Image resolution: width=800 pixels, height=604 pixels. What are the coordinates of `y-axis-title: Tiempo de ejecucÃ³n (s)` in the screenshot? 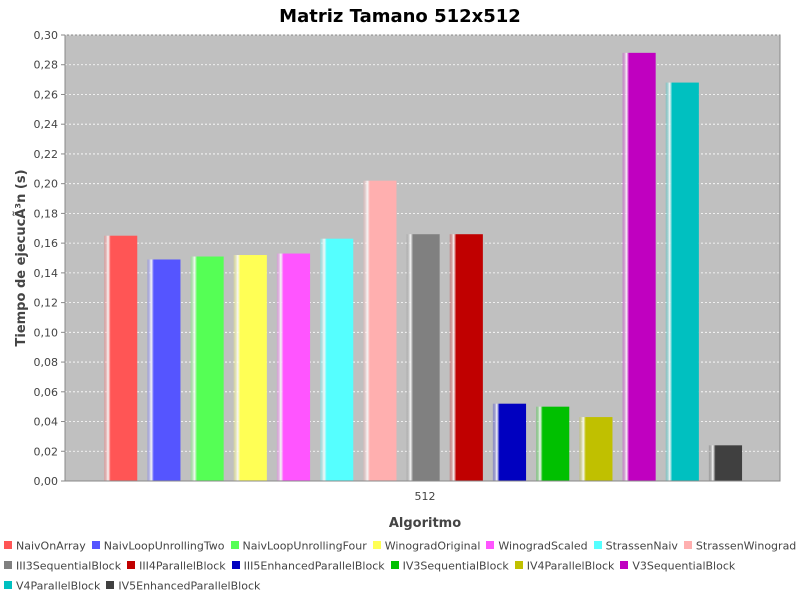 It's located at (21, 257).